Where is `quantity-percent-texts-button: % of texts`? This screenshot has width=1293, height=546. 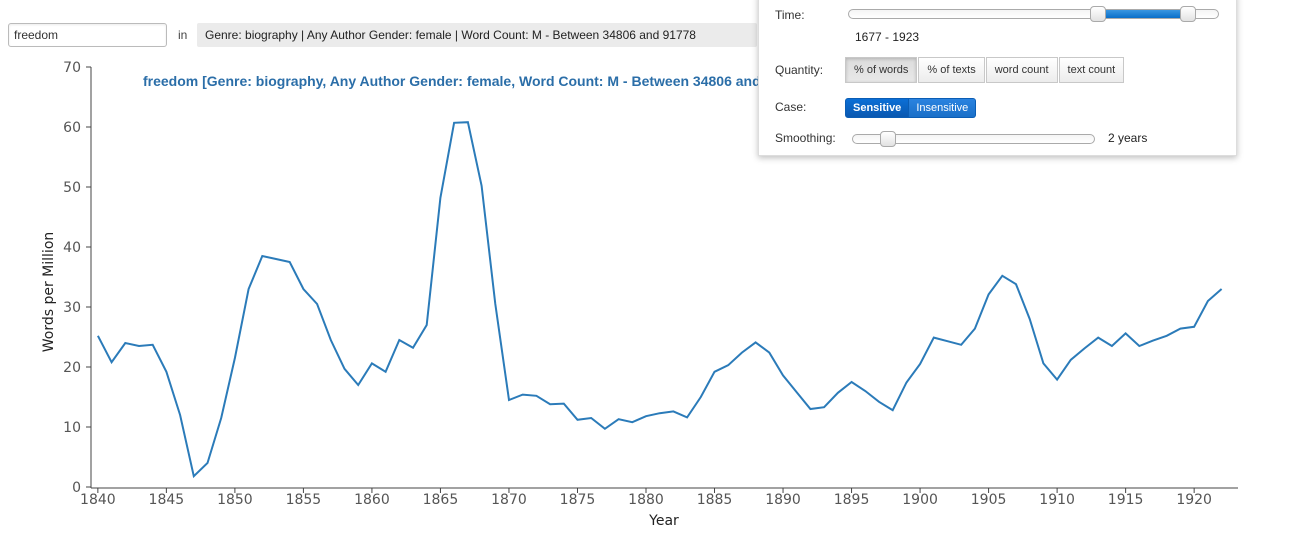
quantity-percent-texts-button: % of texts is located at coordinates (951, 70).